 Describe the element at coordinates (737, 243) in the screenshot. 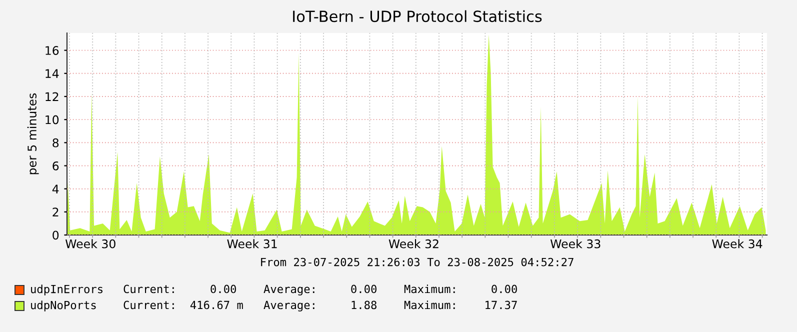

I see `x-tick-label: Week 34` at that location.